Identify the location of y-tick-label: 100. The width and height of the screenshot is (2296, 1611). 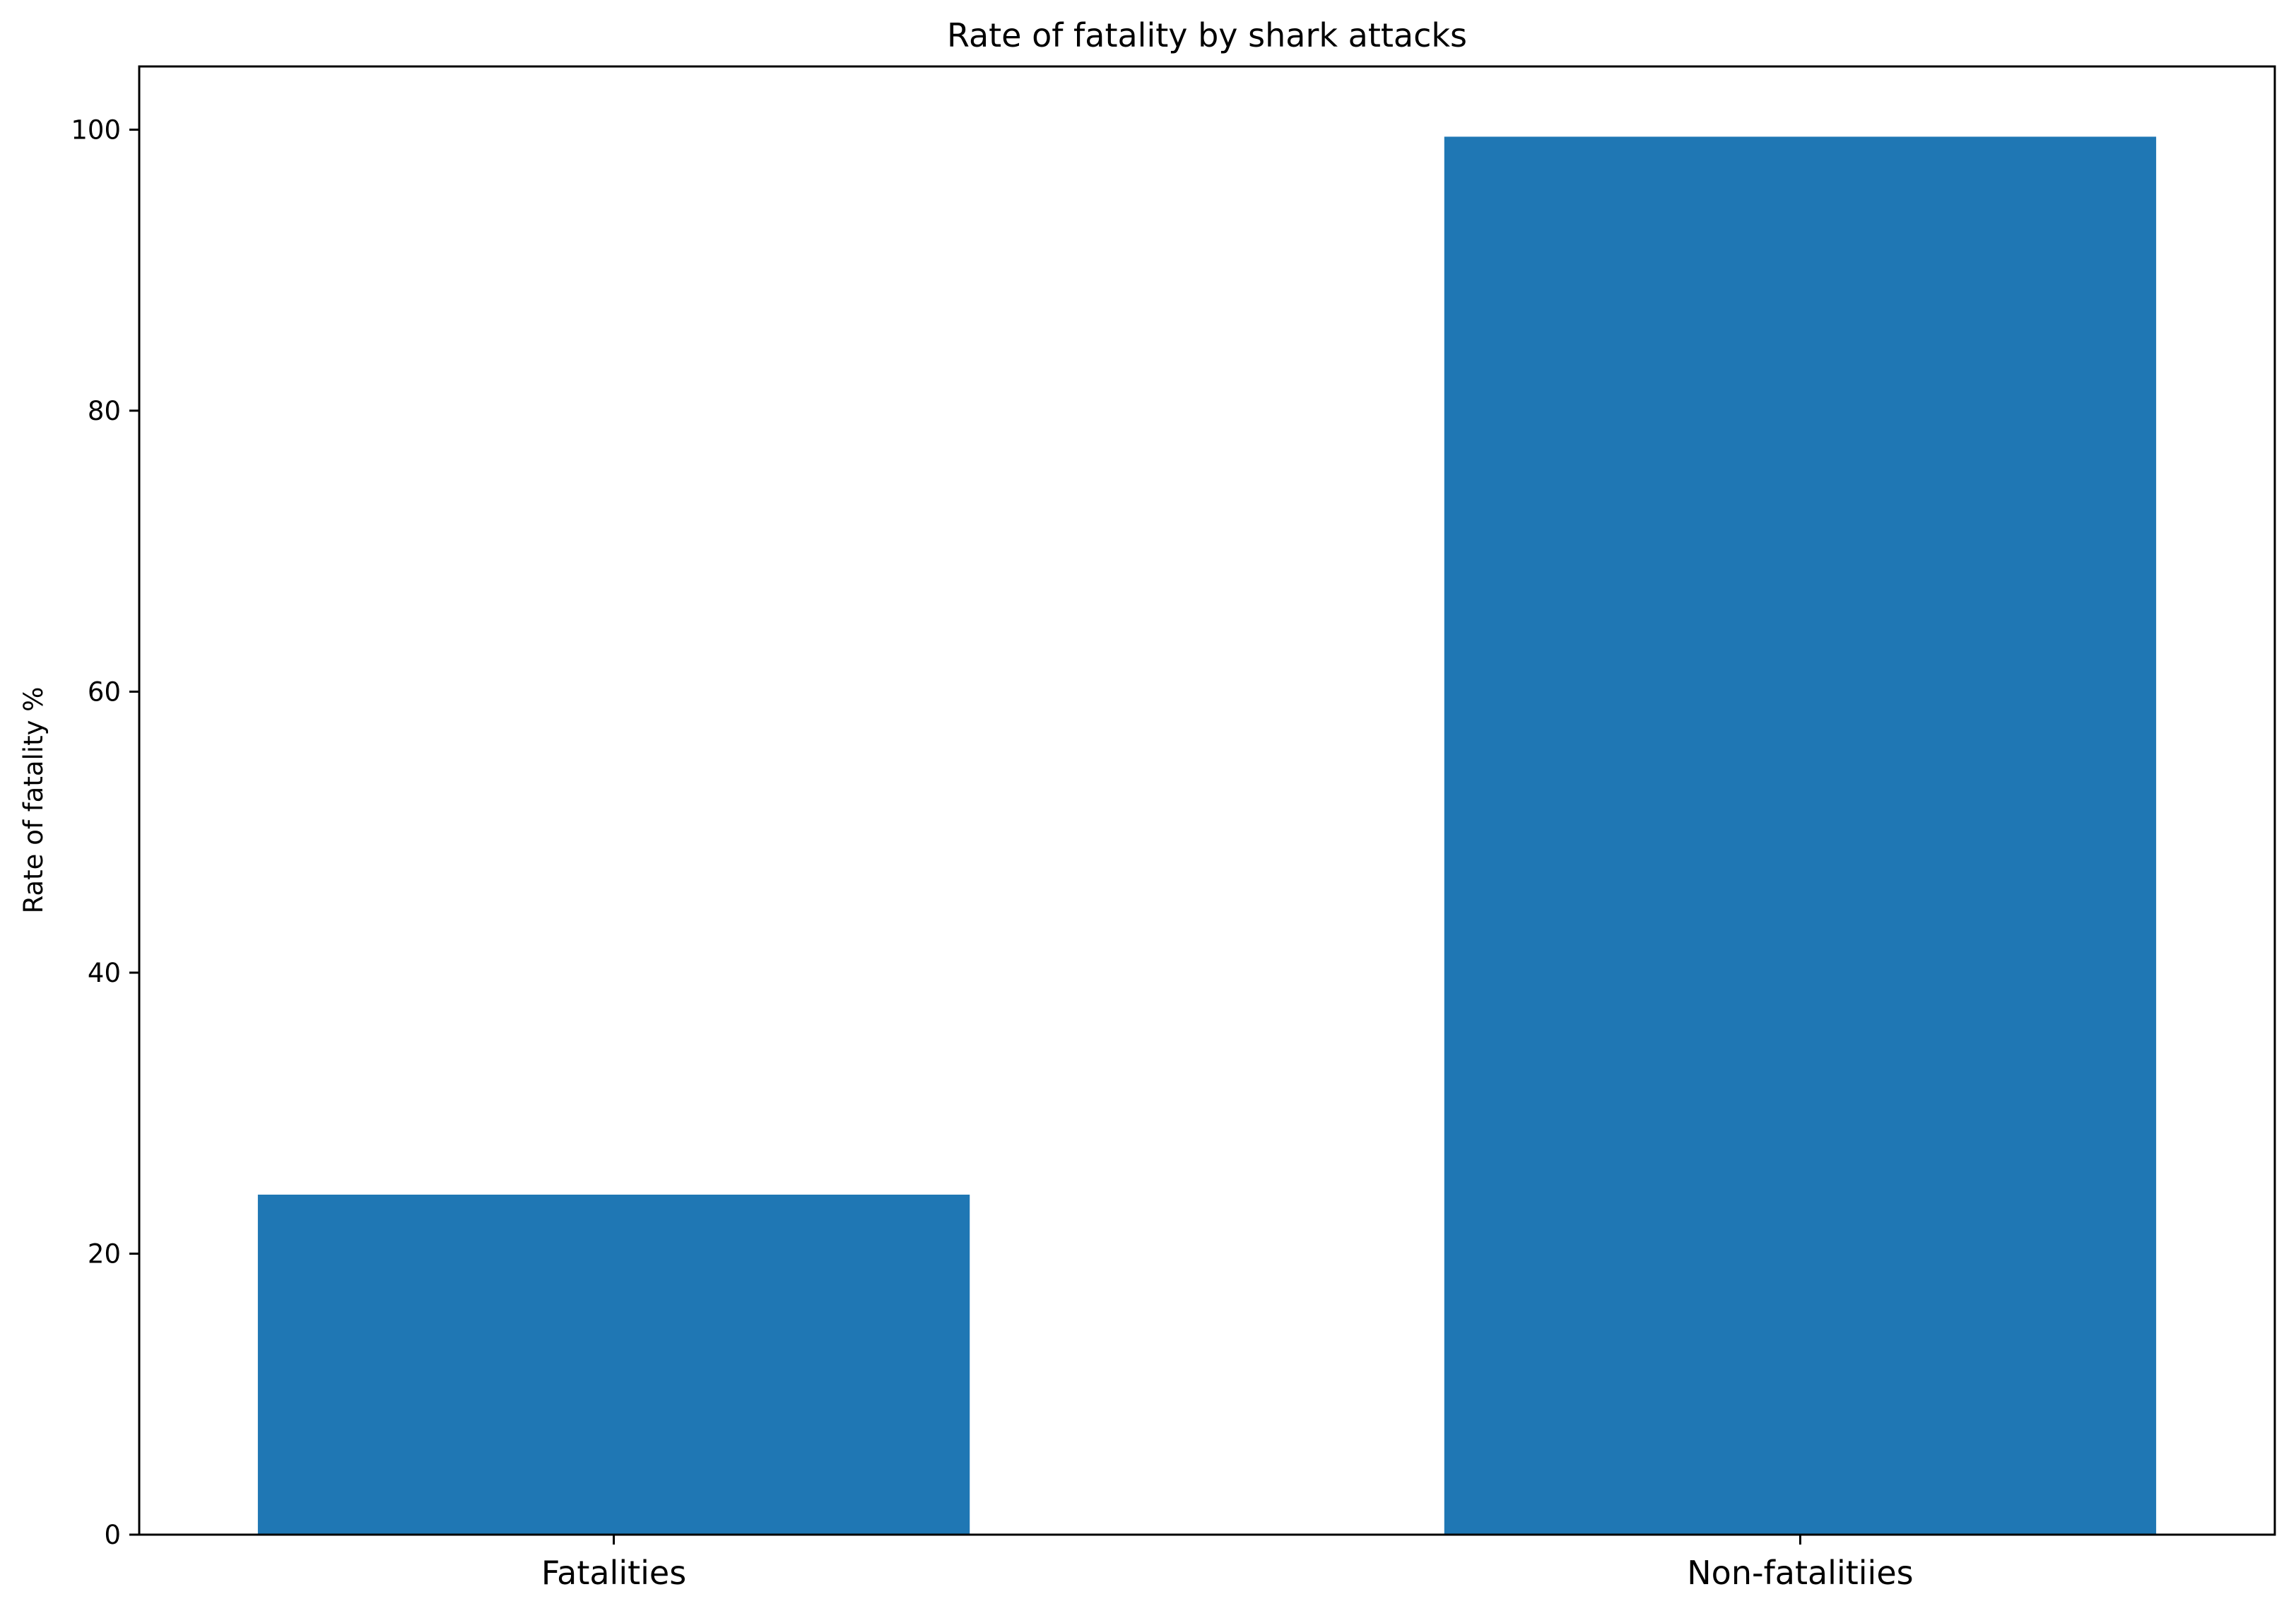
(96, 130).